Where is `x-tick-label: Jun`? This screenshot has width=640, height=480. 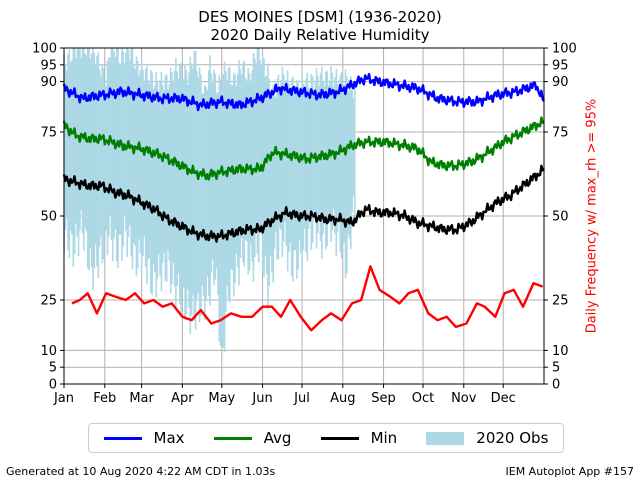
x-tick-label: Jun is located at coordinates (261, 398).